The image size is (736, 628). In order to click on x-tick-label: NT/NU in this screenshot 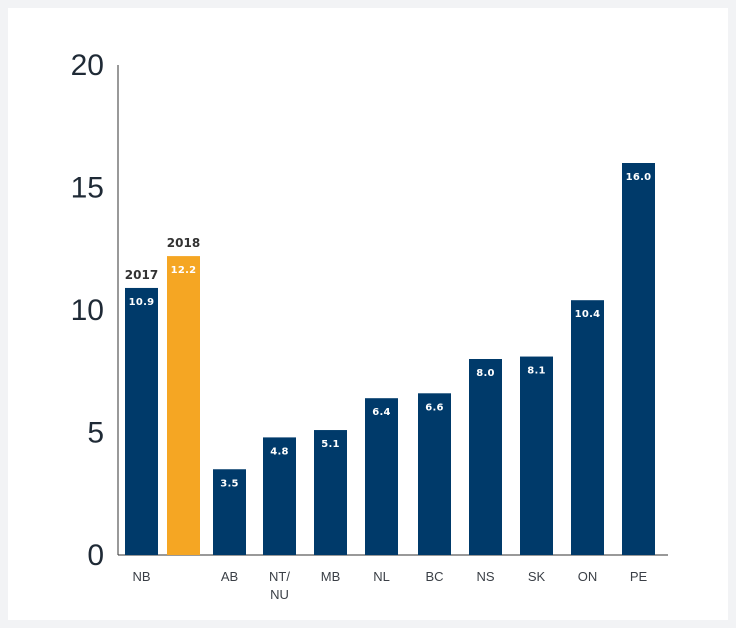, I will do `click(279, 585)`.